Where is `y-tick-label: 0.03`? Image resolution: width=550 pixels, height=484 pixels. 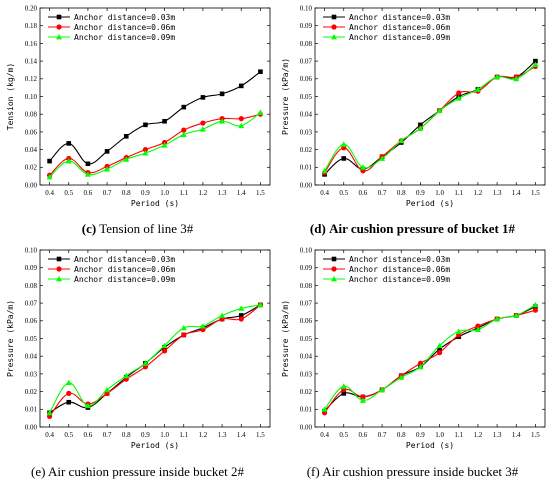
y-tick-label: 0.03 is located at coordinates (306, 374).